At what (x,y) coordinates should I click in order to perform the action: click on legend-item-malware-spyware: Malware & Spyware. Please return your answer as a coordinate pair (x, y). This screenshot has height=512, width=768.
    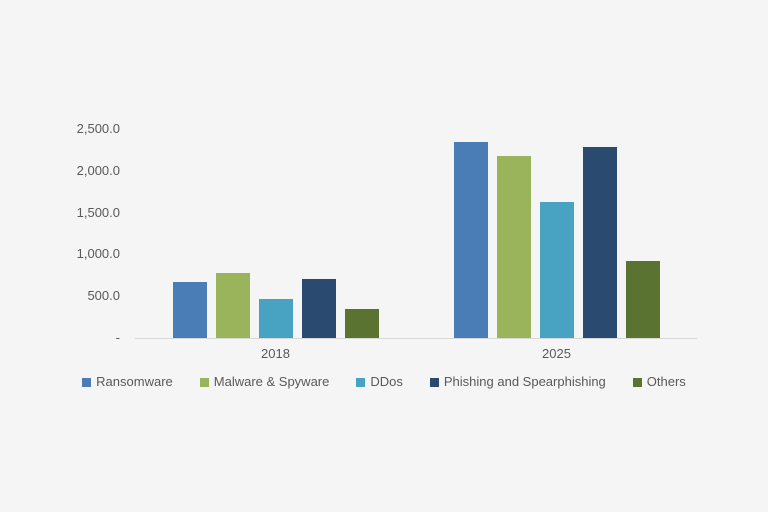
    Looking at the image, I should click on (264, 382).